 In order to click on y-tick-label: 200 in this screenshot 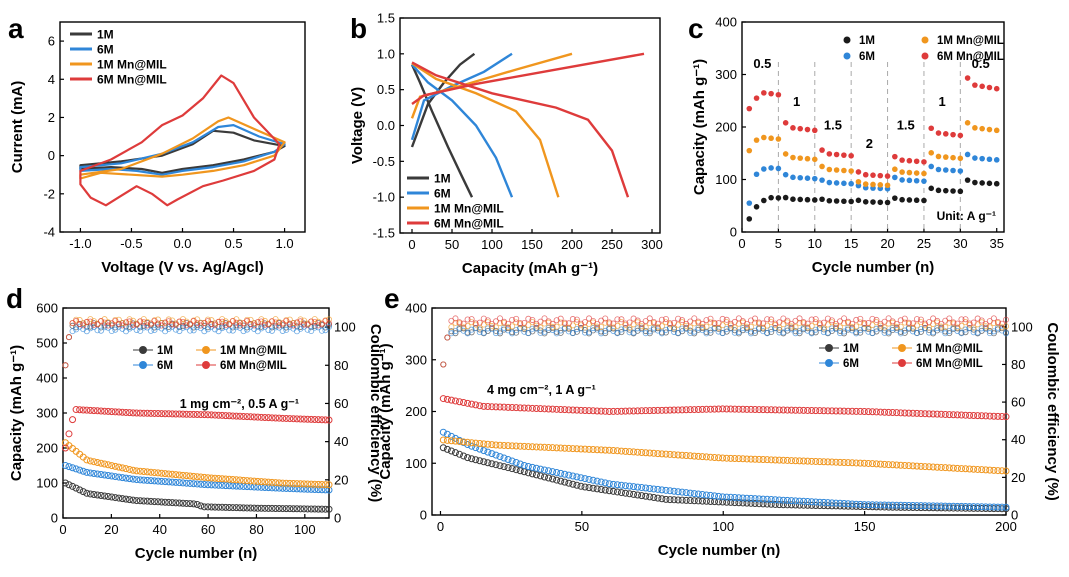, I will do `click(47, 448)`.